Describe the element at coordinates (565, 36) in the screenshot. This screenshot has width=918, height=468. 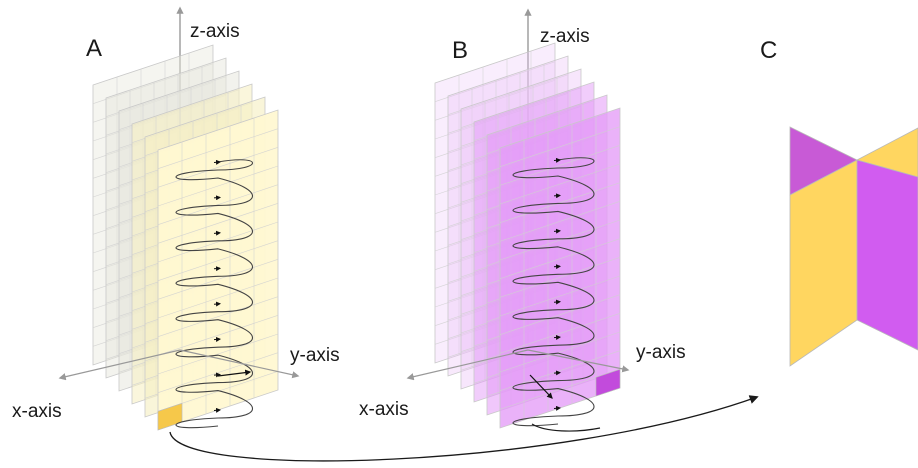
I see `panel-b-z-axis-label: z-axis` at that location.